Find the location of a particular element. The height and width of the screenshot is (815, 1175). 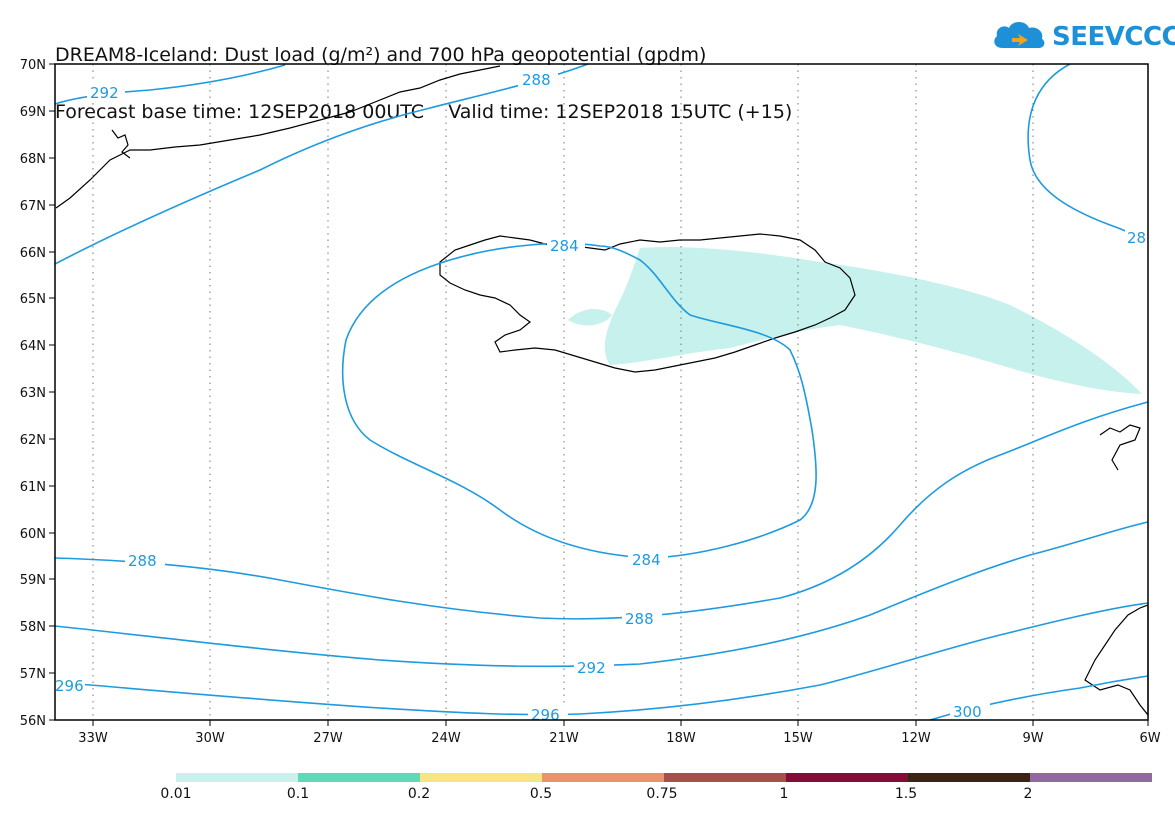

contour-label-296-south: 296 is located at coordinates (545, 715).